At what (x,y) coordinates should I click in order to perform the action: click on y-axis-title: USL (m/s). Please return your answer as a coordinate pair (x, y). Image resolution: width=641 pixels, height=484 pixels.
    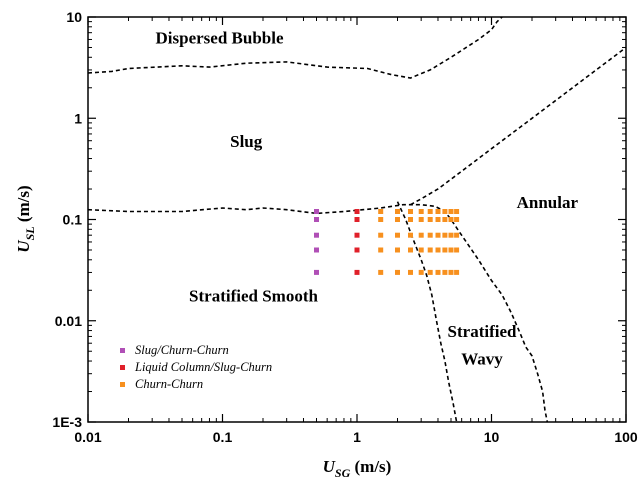
    Looking at the image, I should click on (25, 218).